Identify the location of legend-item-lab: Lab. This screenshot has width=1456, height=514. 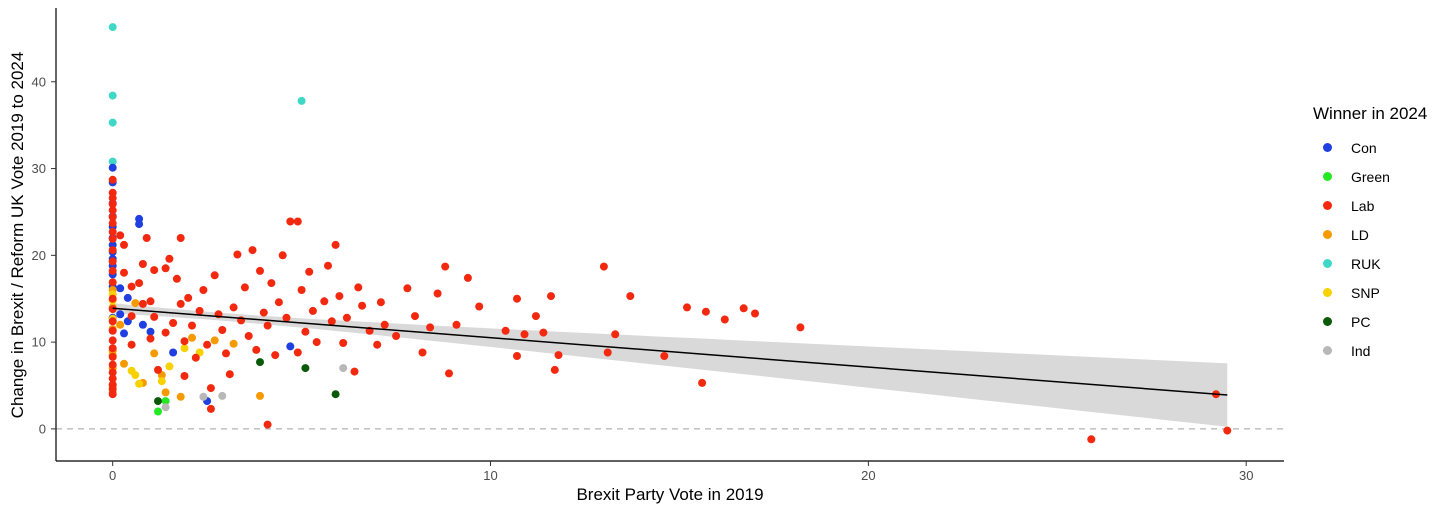
(1370, 205).